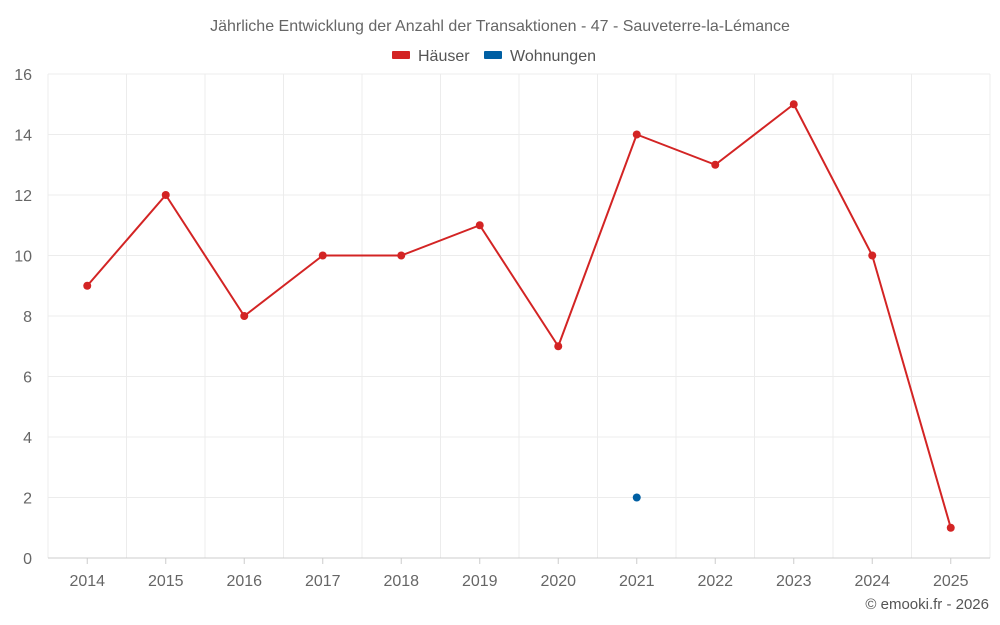  I want to click on x-tick-label: 2015, so click(166, 581).